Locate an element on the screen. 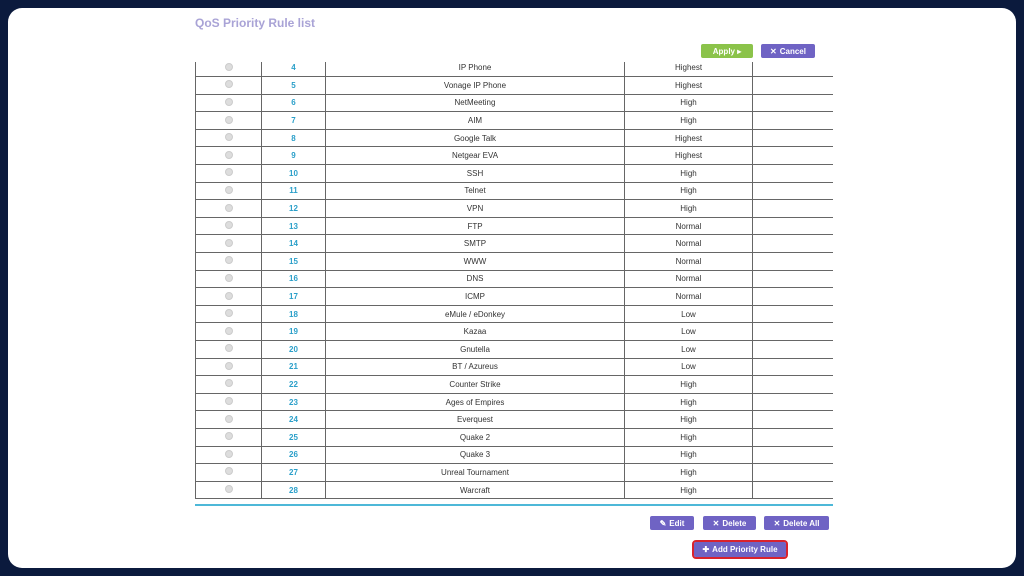 The width and height of the screenshot is (1024, 576). table-row: 18 eMule / eDonkey Low is located at coordinates (514, 314).